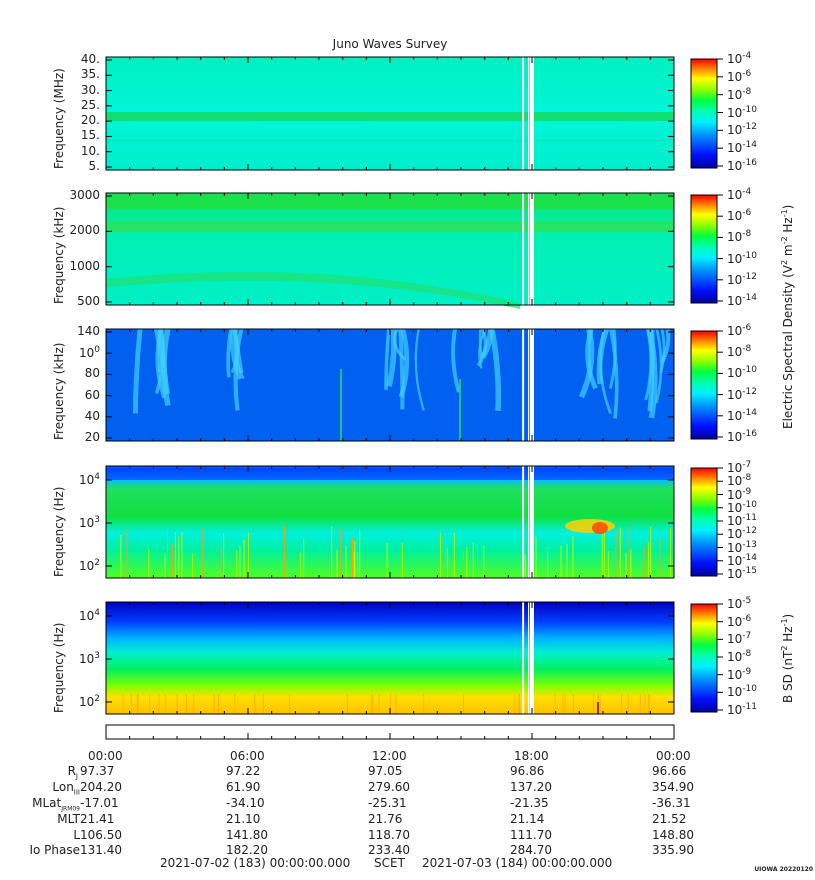  What do you see at coordinates (101, 850) in the screenshot?
I see `ephemeris-value: 131.40` at bounding box center [101, 850].